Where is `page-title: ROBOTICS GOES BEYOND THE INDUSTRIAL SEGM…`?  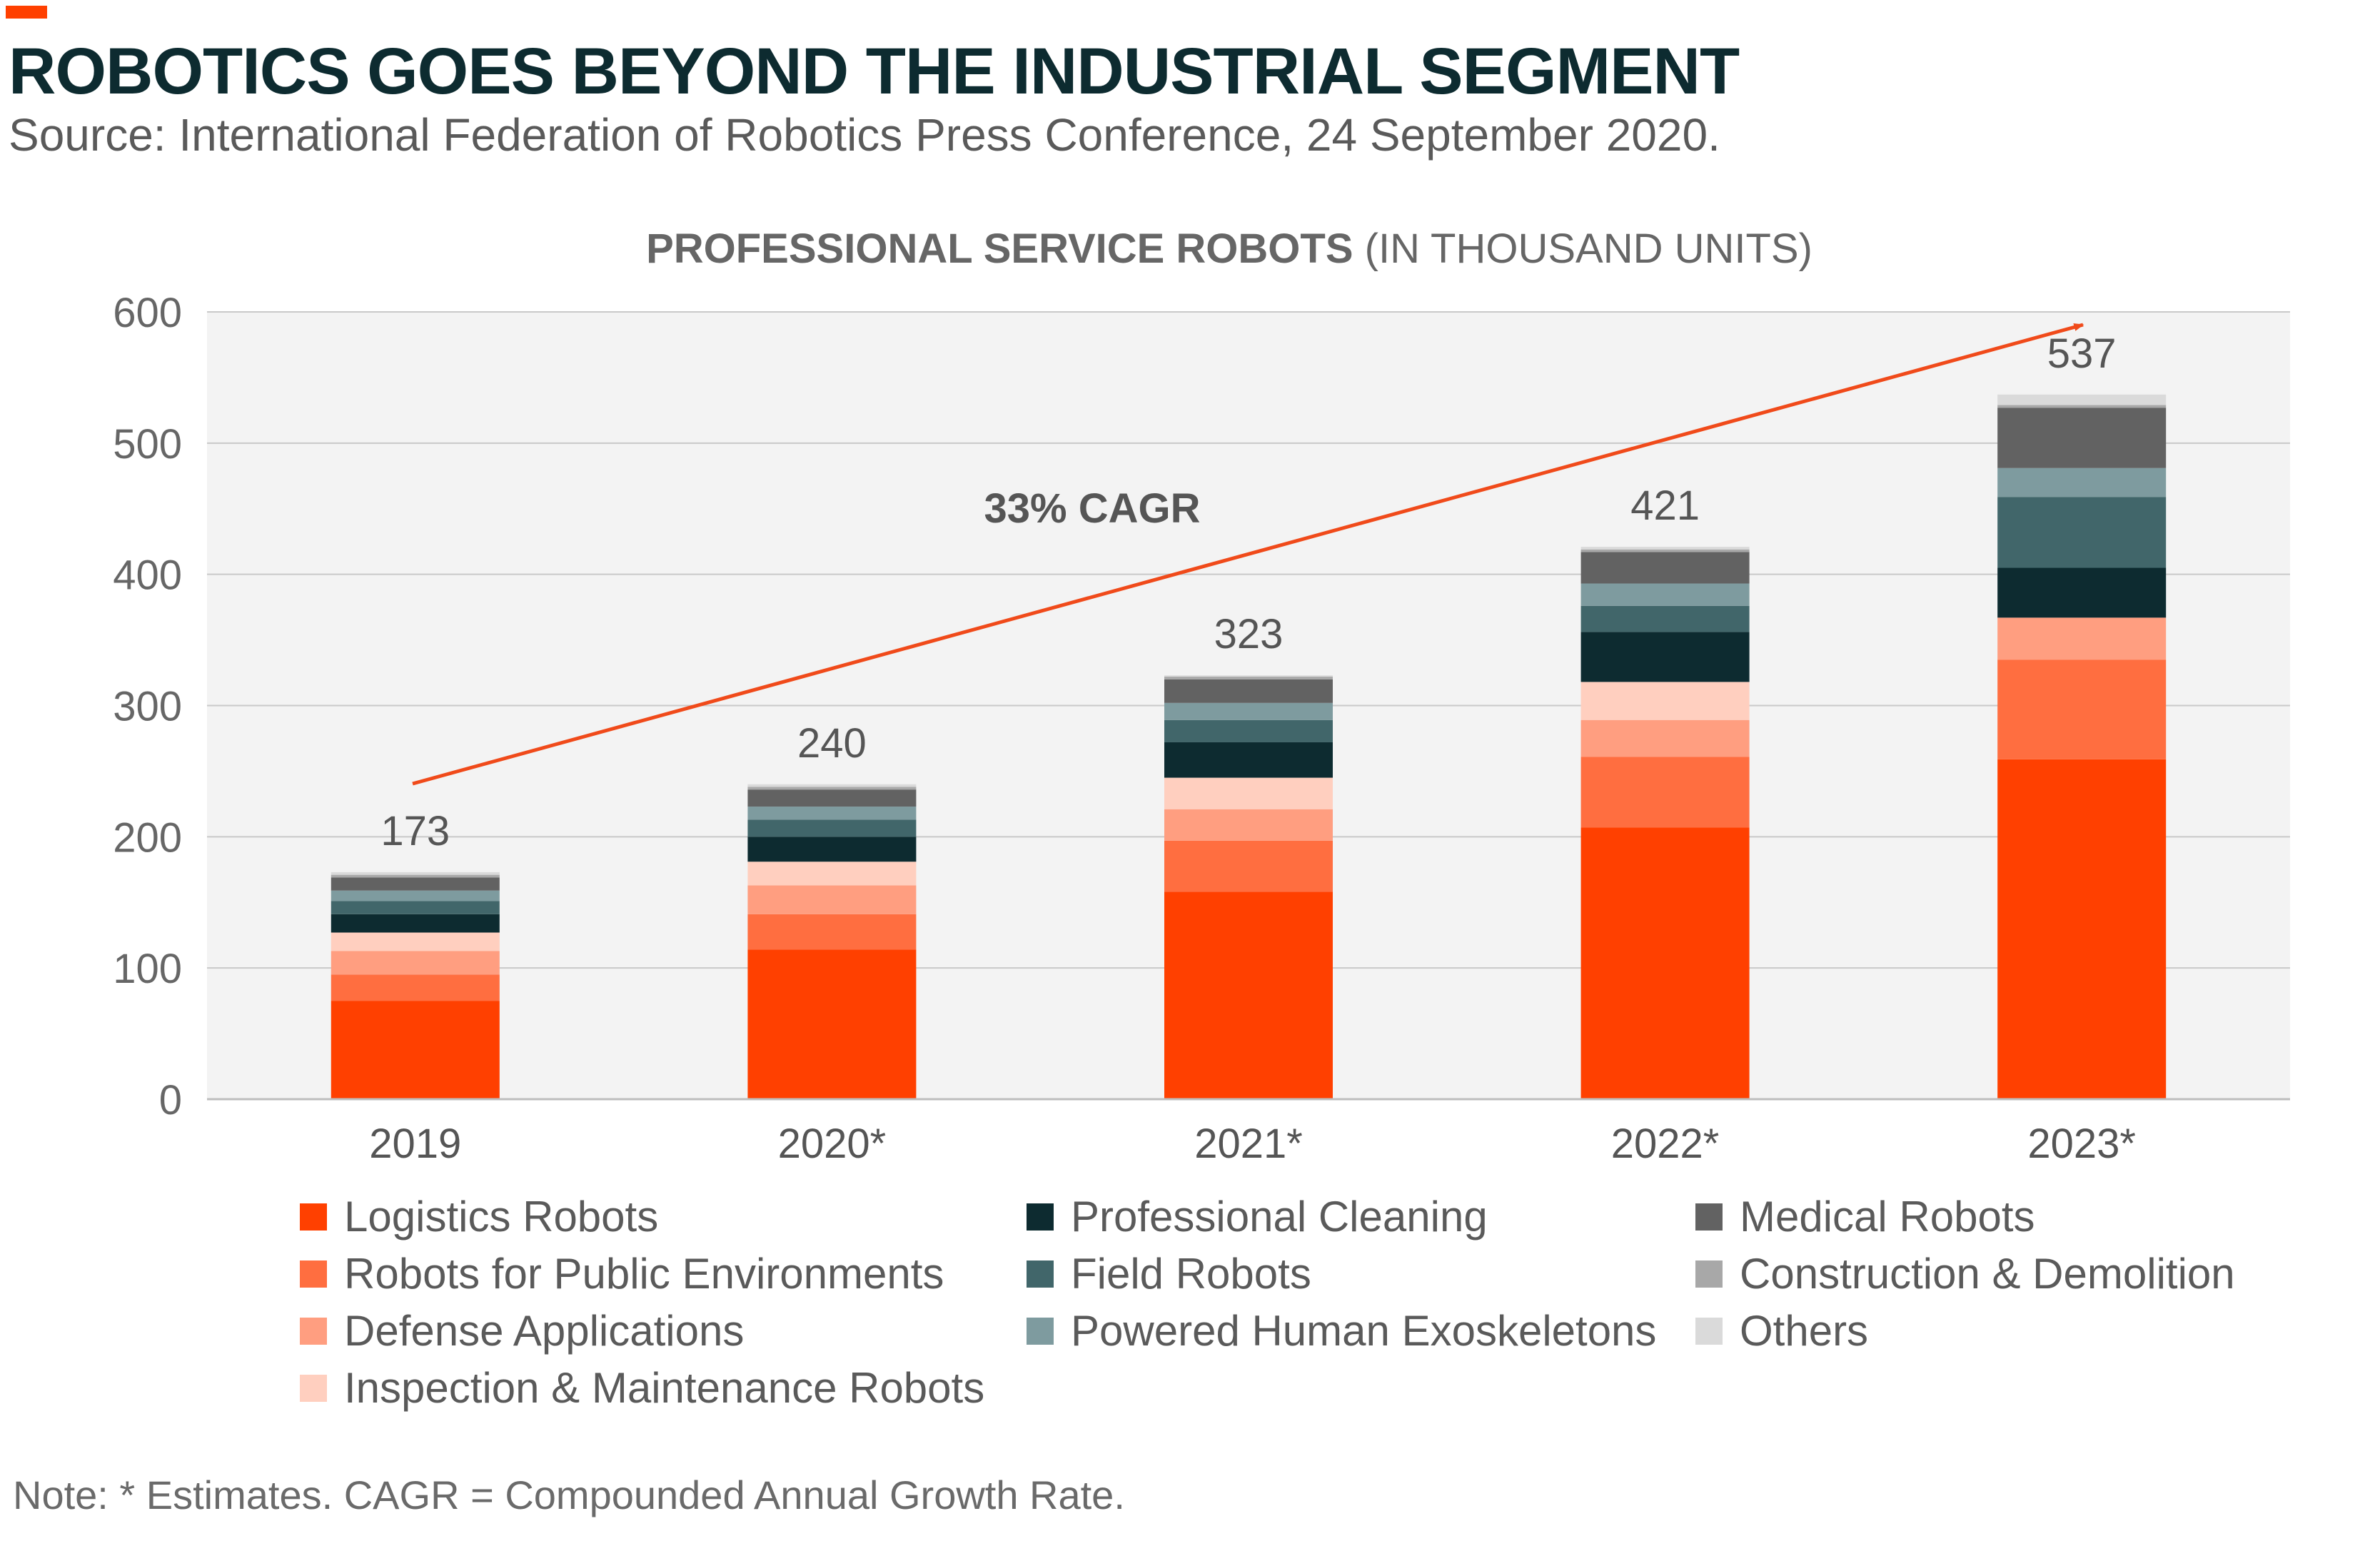 page-title: ROBOTICS GOES BEYOND THE INDUSTRIAL SEGM… is located at coordinates (874, 71).